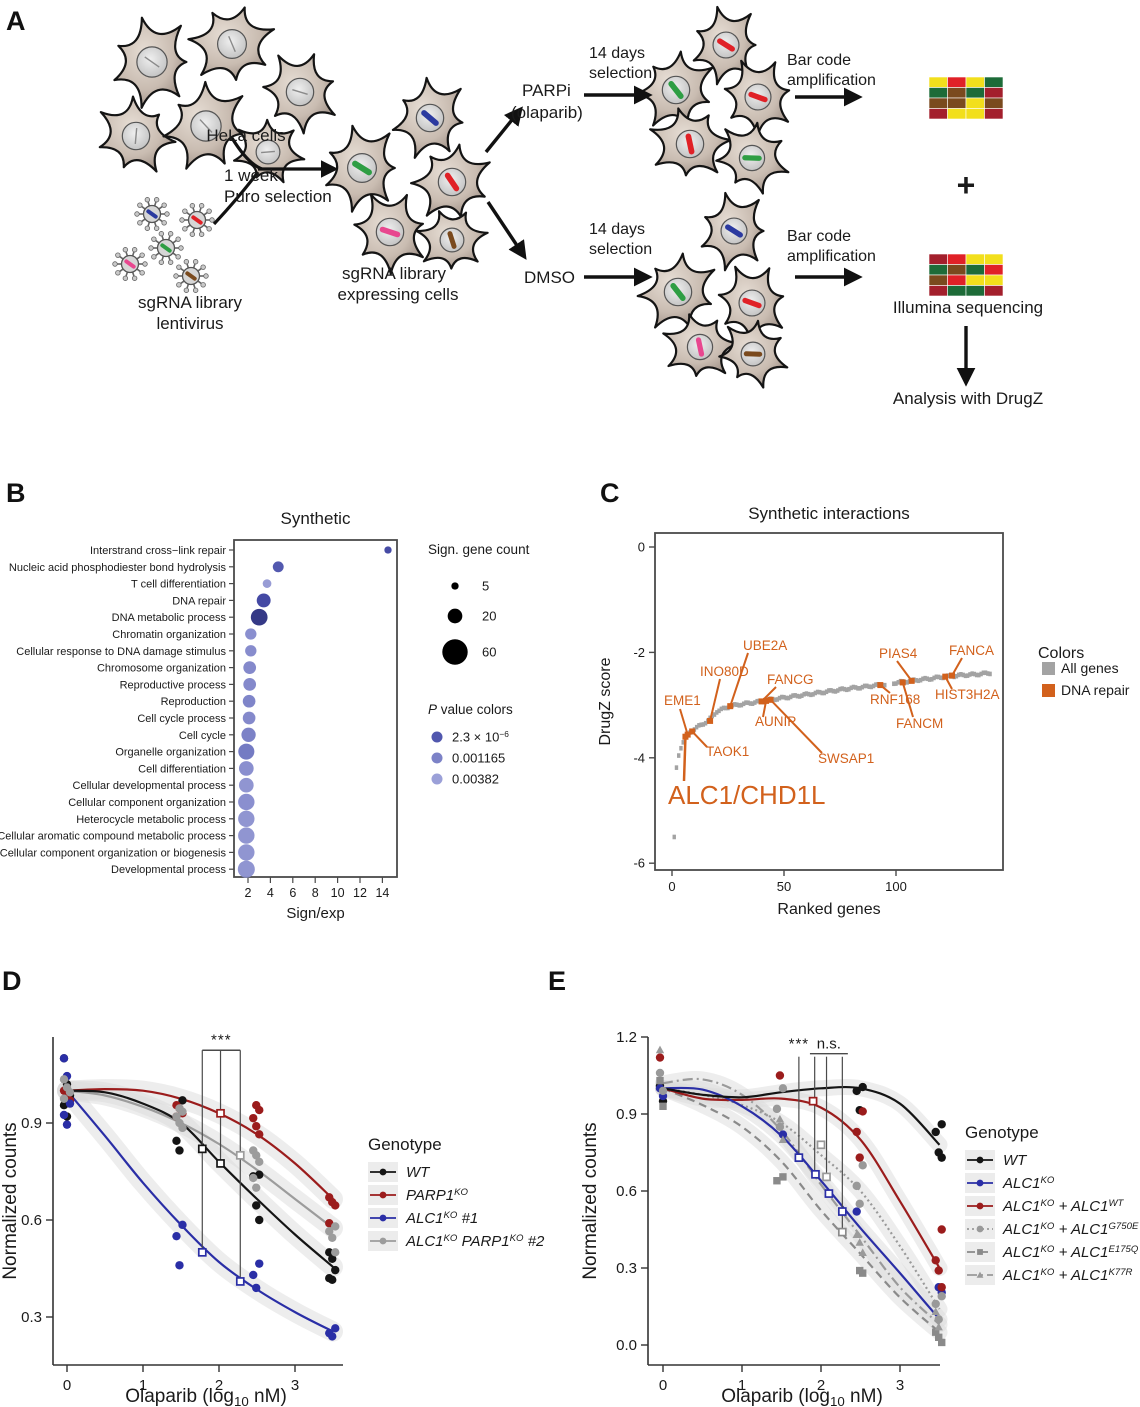  Describe the element at coordinates (166, 248) in the screenshot. I see `lentivirus-icon` at that location.